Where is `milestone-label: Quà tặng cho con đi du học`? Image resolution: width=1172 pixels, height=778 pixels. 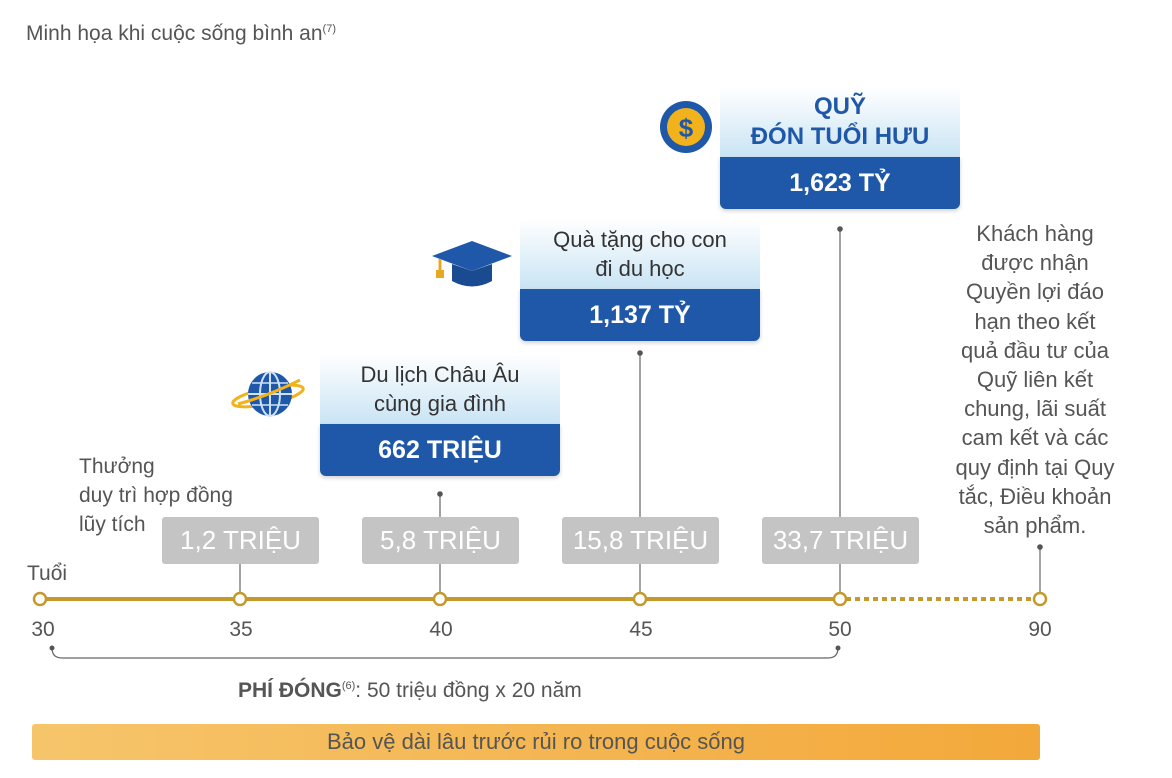 milestone-label: Quà tặng cho con đi du học is located at coordinates (640, 254).